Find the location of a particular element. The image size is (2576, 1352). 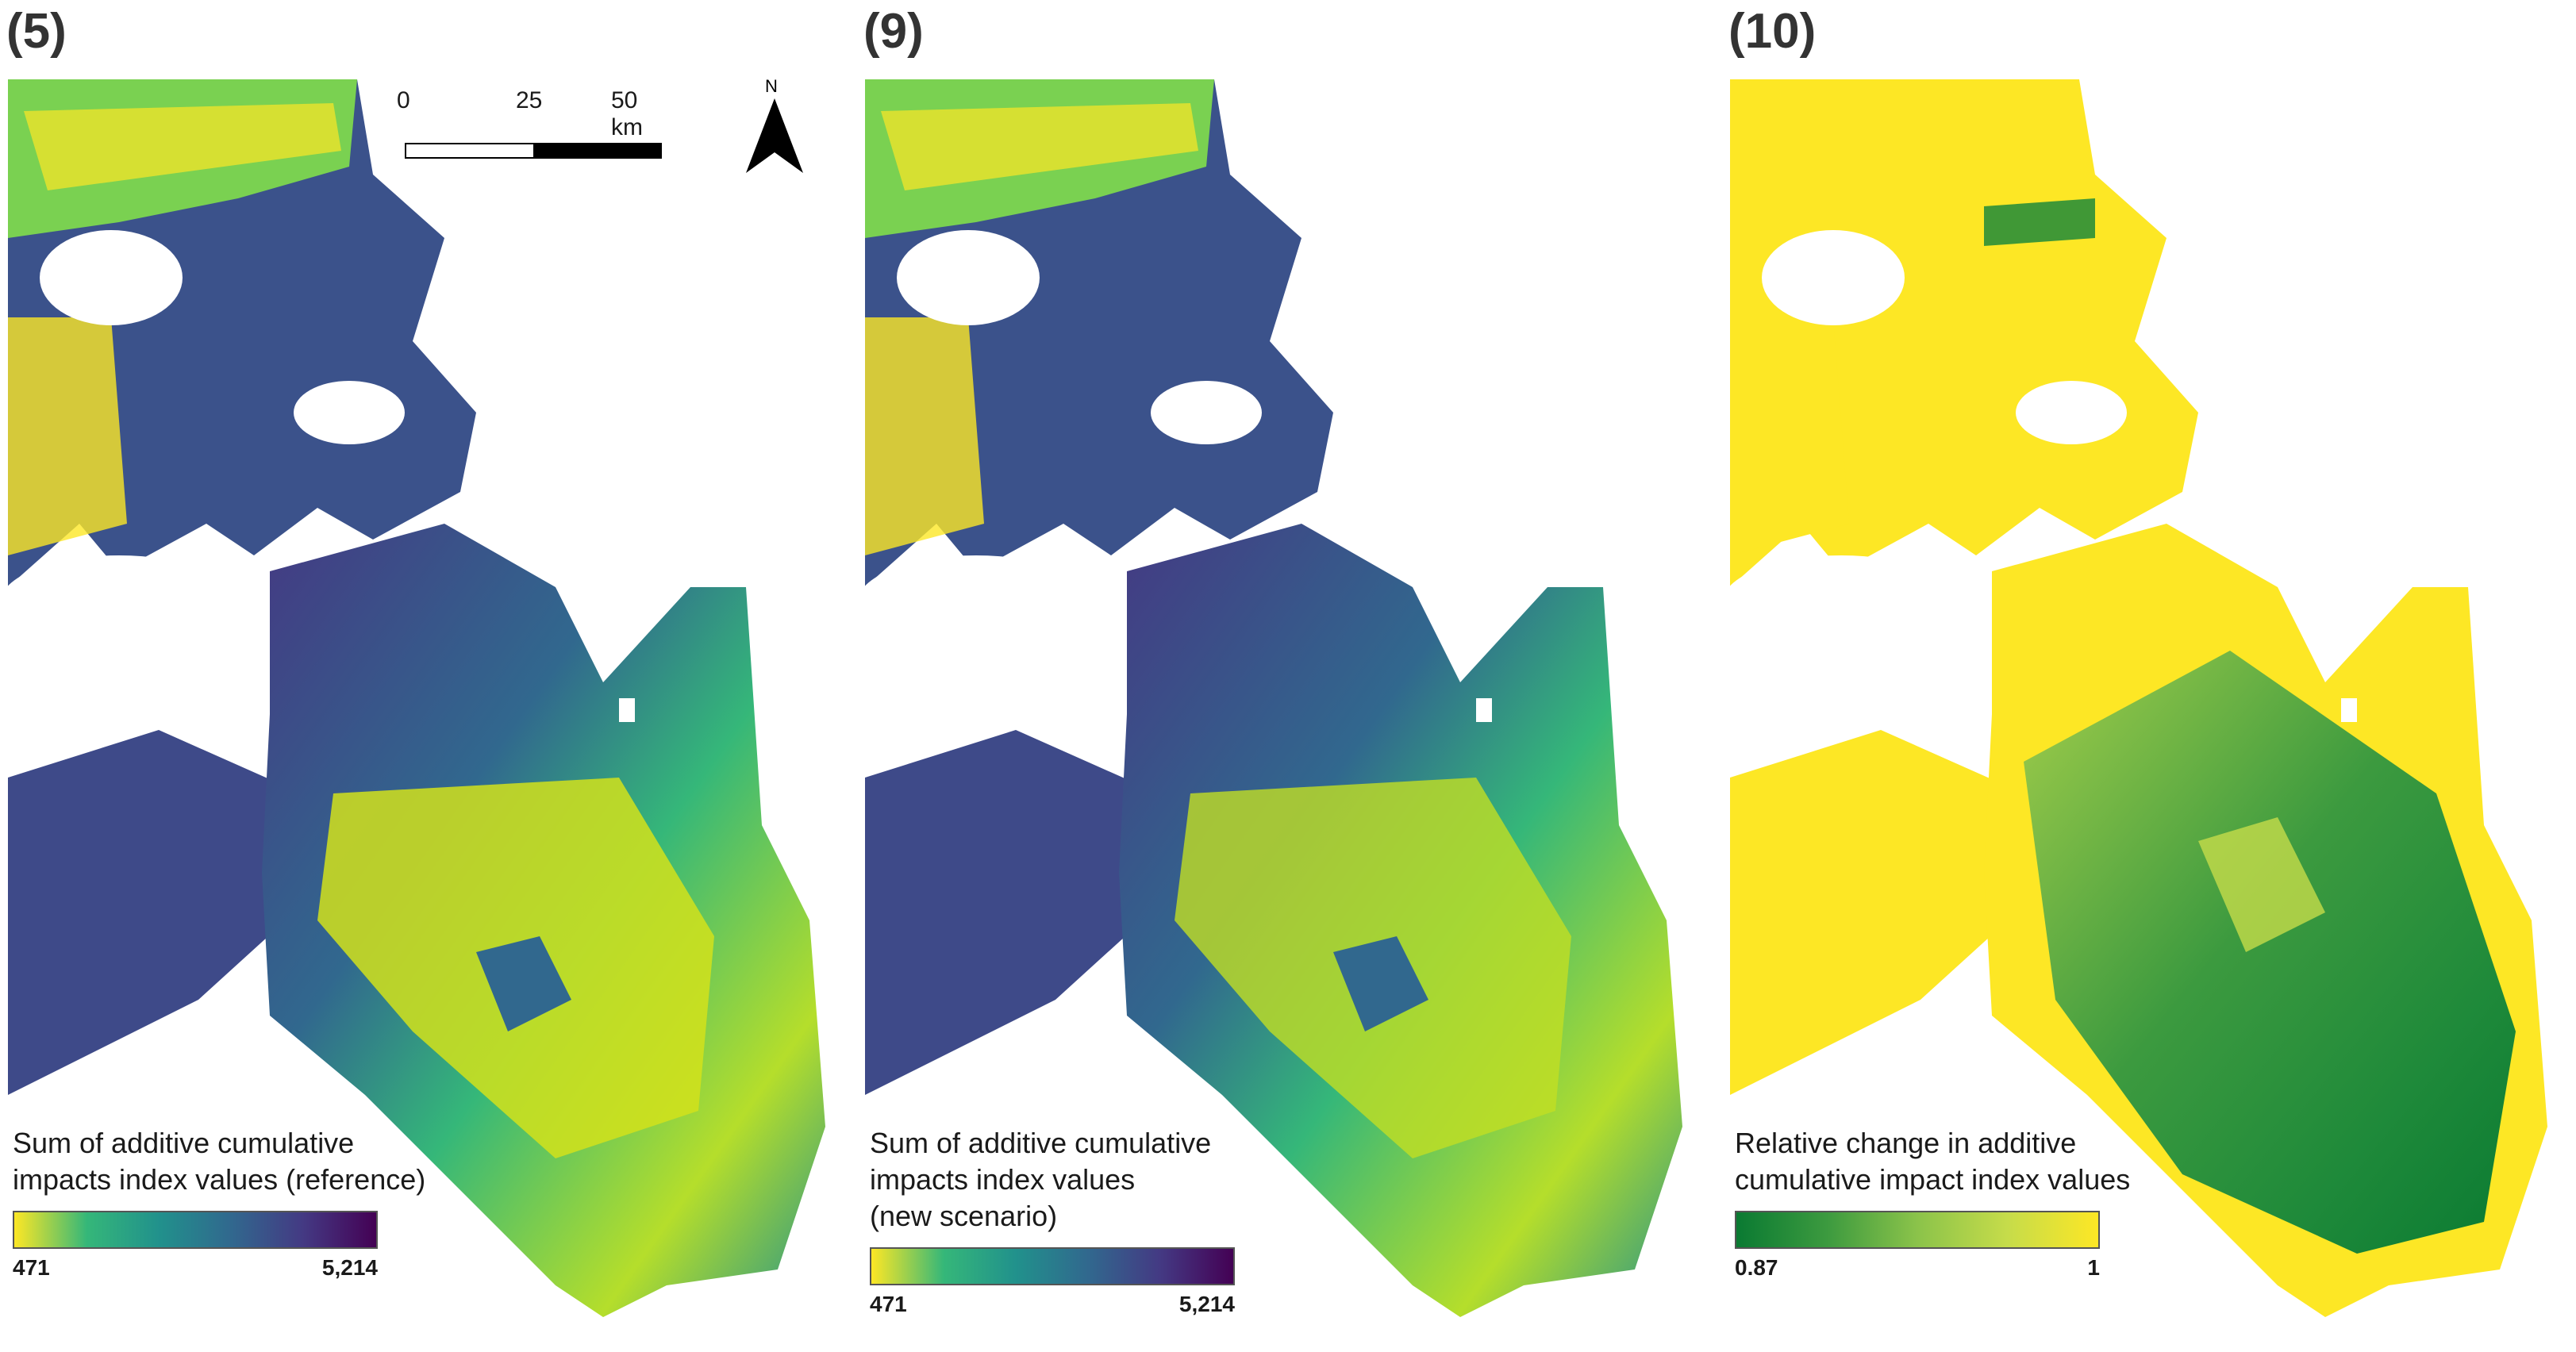

legend-max-label: 1 is located at coordinates (2093, 1267).